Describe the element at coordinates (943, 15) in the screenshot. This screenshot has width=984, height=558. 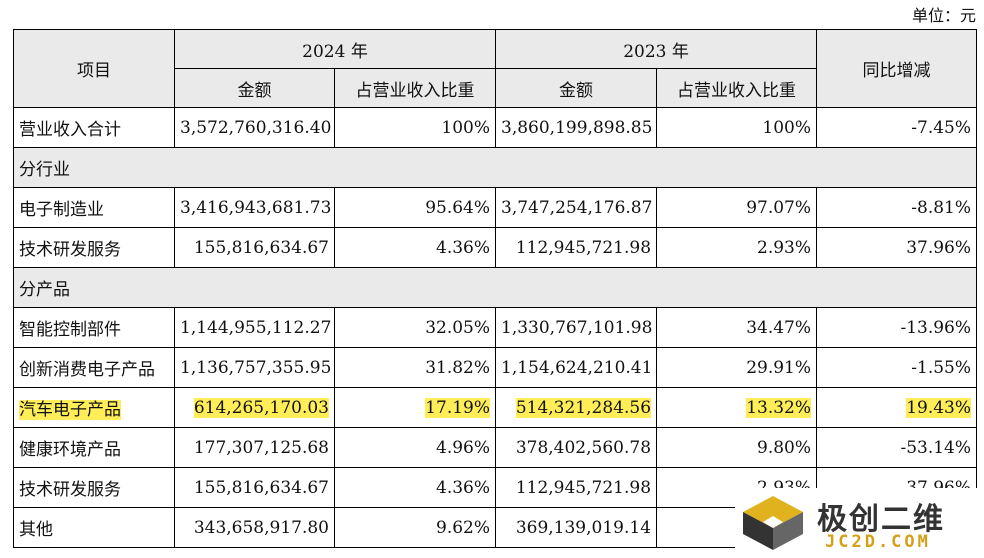
I see `unit-label: 单位：元` at that location.